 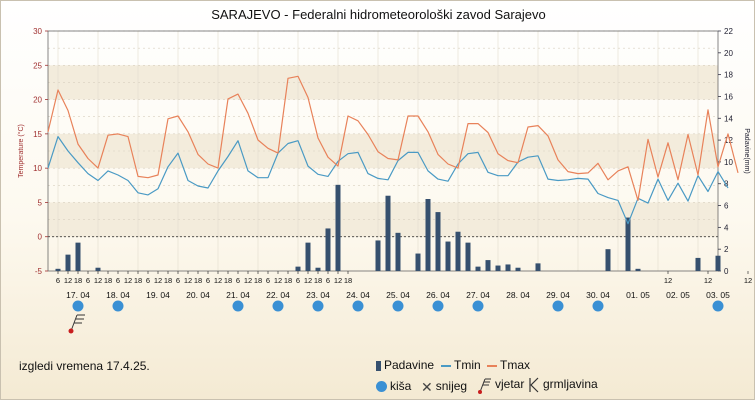 What do you see at coordinates (446, 365) in the screenshot?
I see `legend-tmin-swatch` at bounding box center [446, 365].